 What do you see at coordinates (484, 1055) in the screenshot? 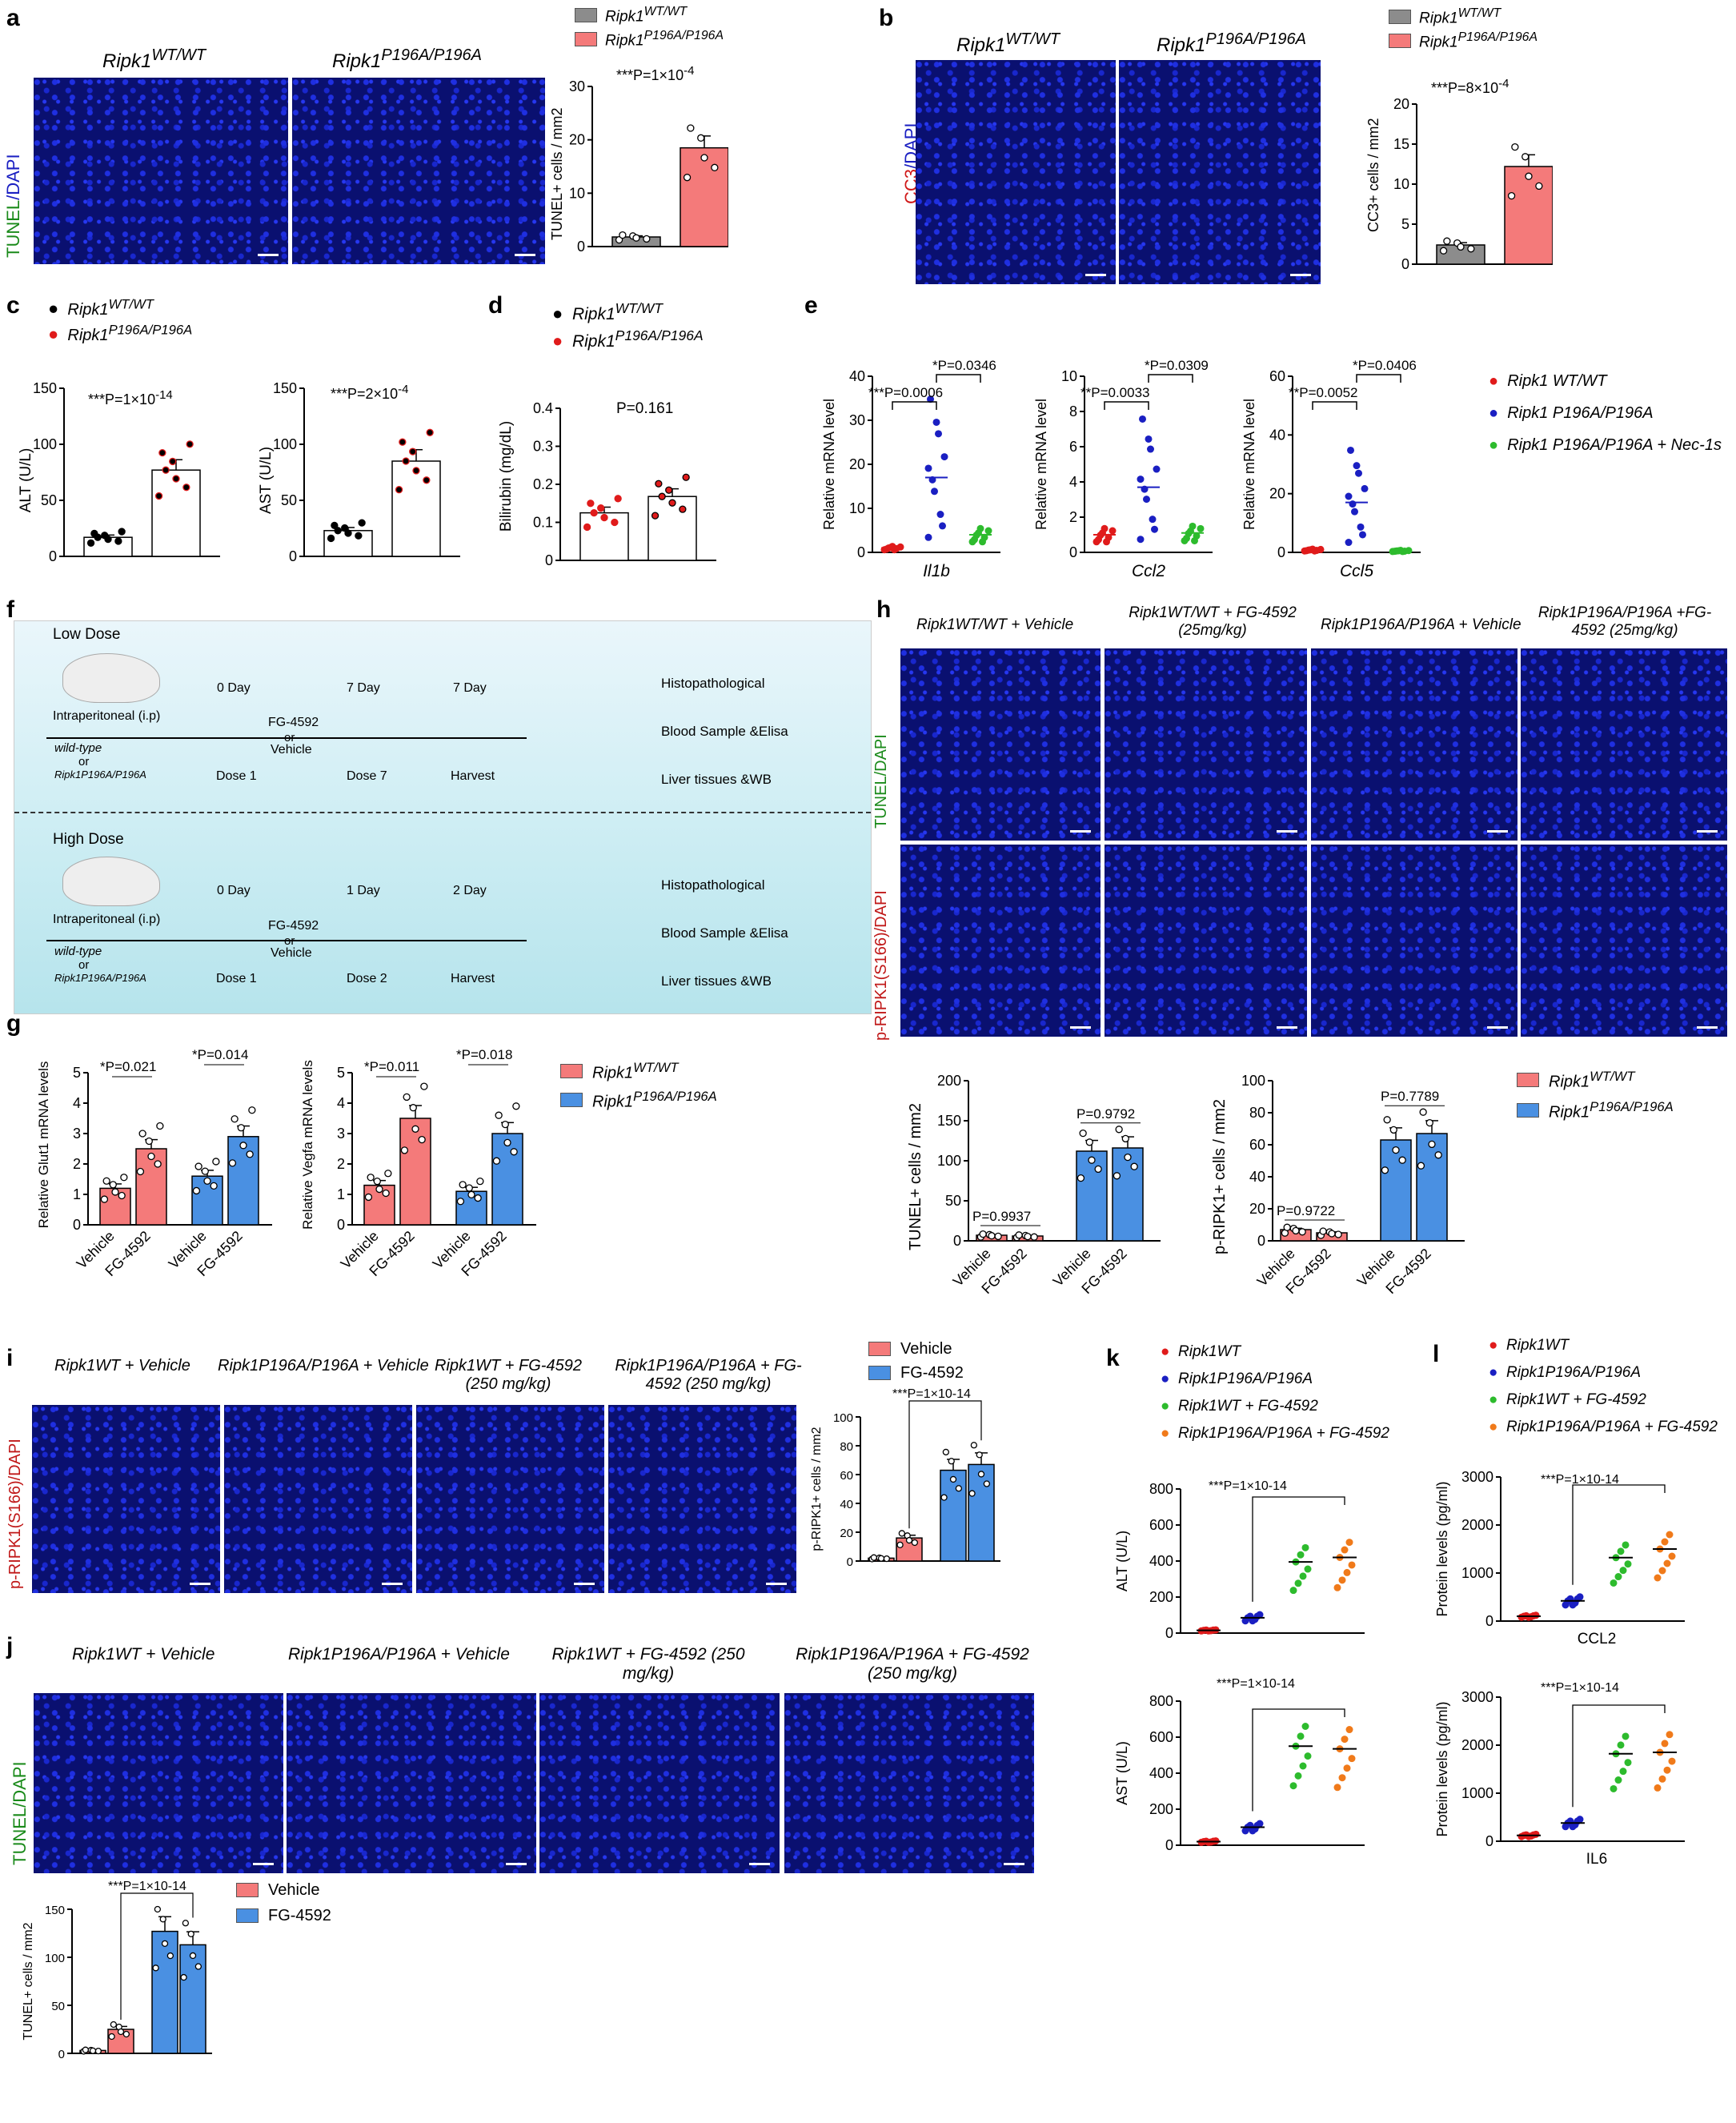
I see `pvalue: *P=0.018` at bounding box center [484, 1055].